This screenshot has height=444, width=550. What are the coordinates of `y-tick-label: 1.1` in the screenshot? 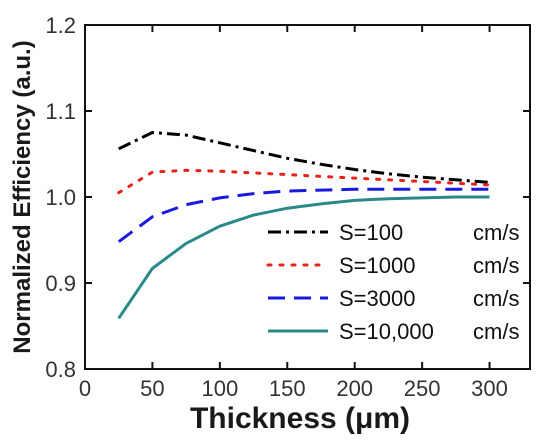 It's located at (60, 111).